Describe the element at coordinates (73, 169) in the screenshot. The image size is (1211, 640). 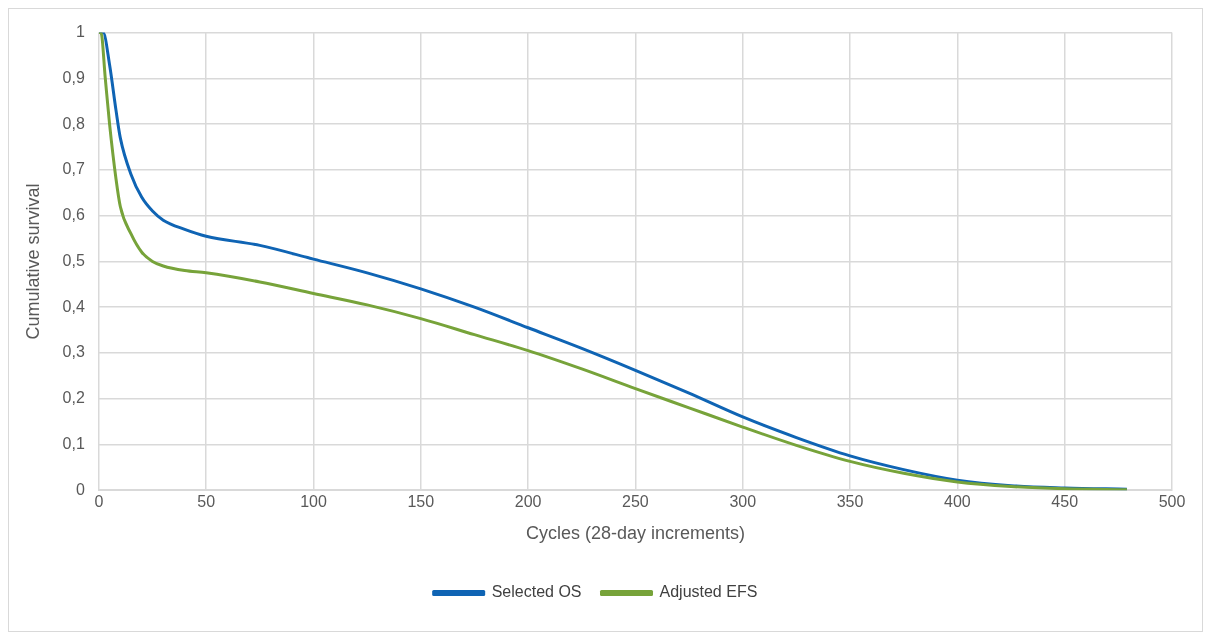
I see `y-tick-label: 0,7` at that location.